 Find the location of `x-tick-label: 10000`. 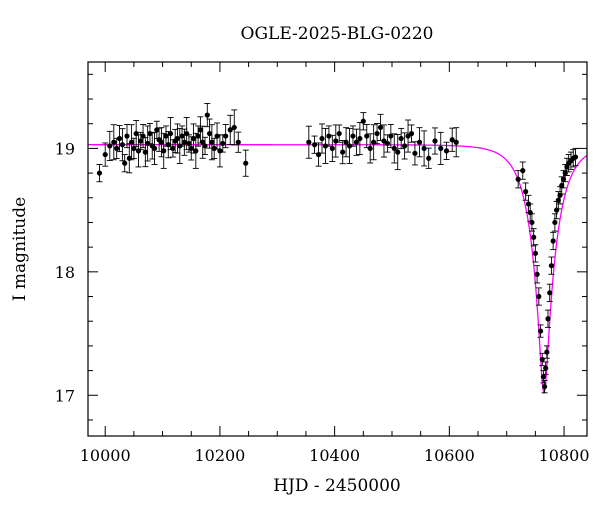

x-tick-label: 10000 is located at coordinates (105, 455).